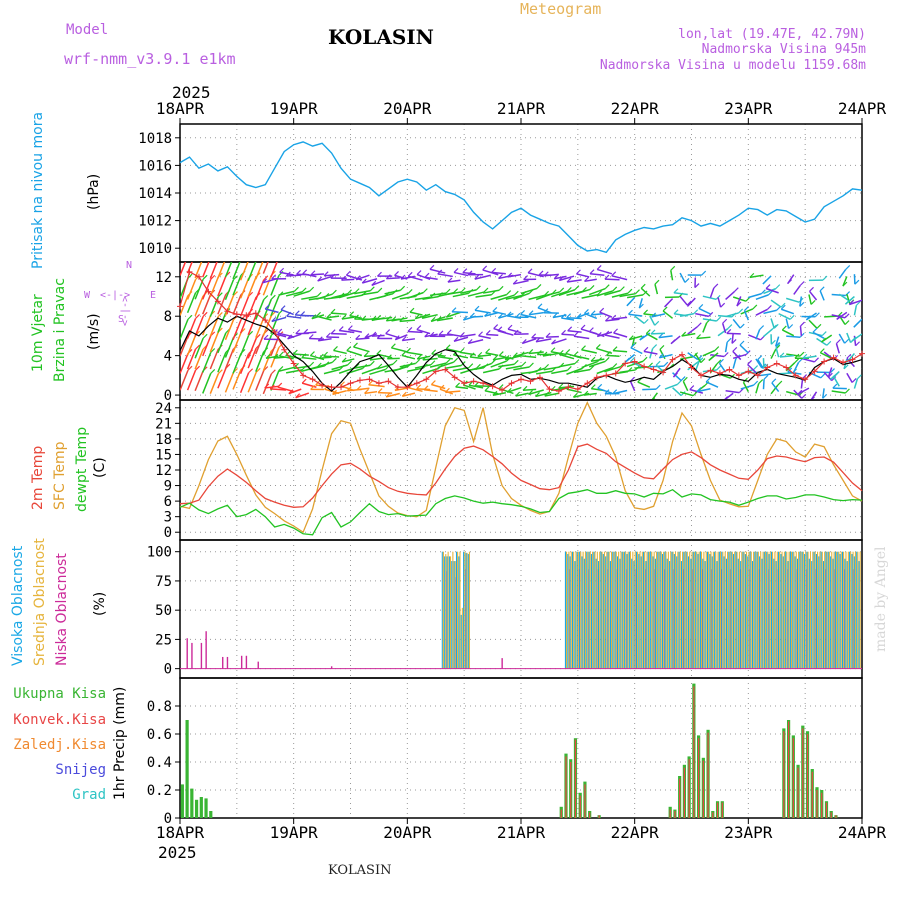 This screenshot has width=900, height=900. I want to click on model-label: Model, so click(87, 30).